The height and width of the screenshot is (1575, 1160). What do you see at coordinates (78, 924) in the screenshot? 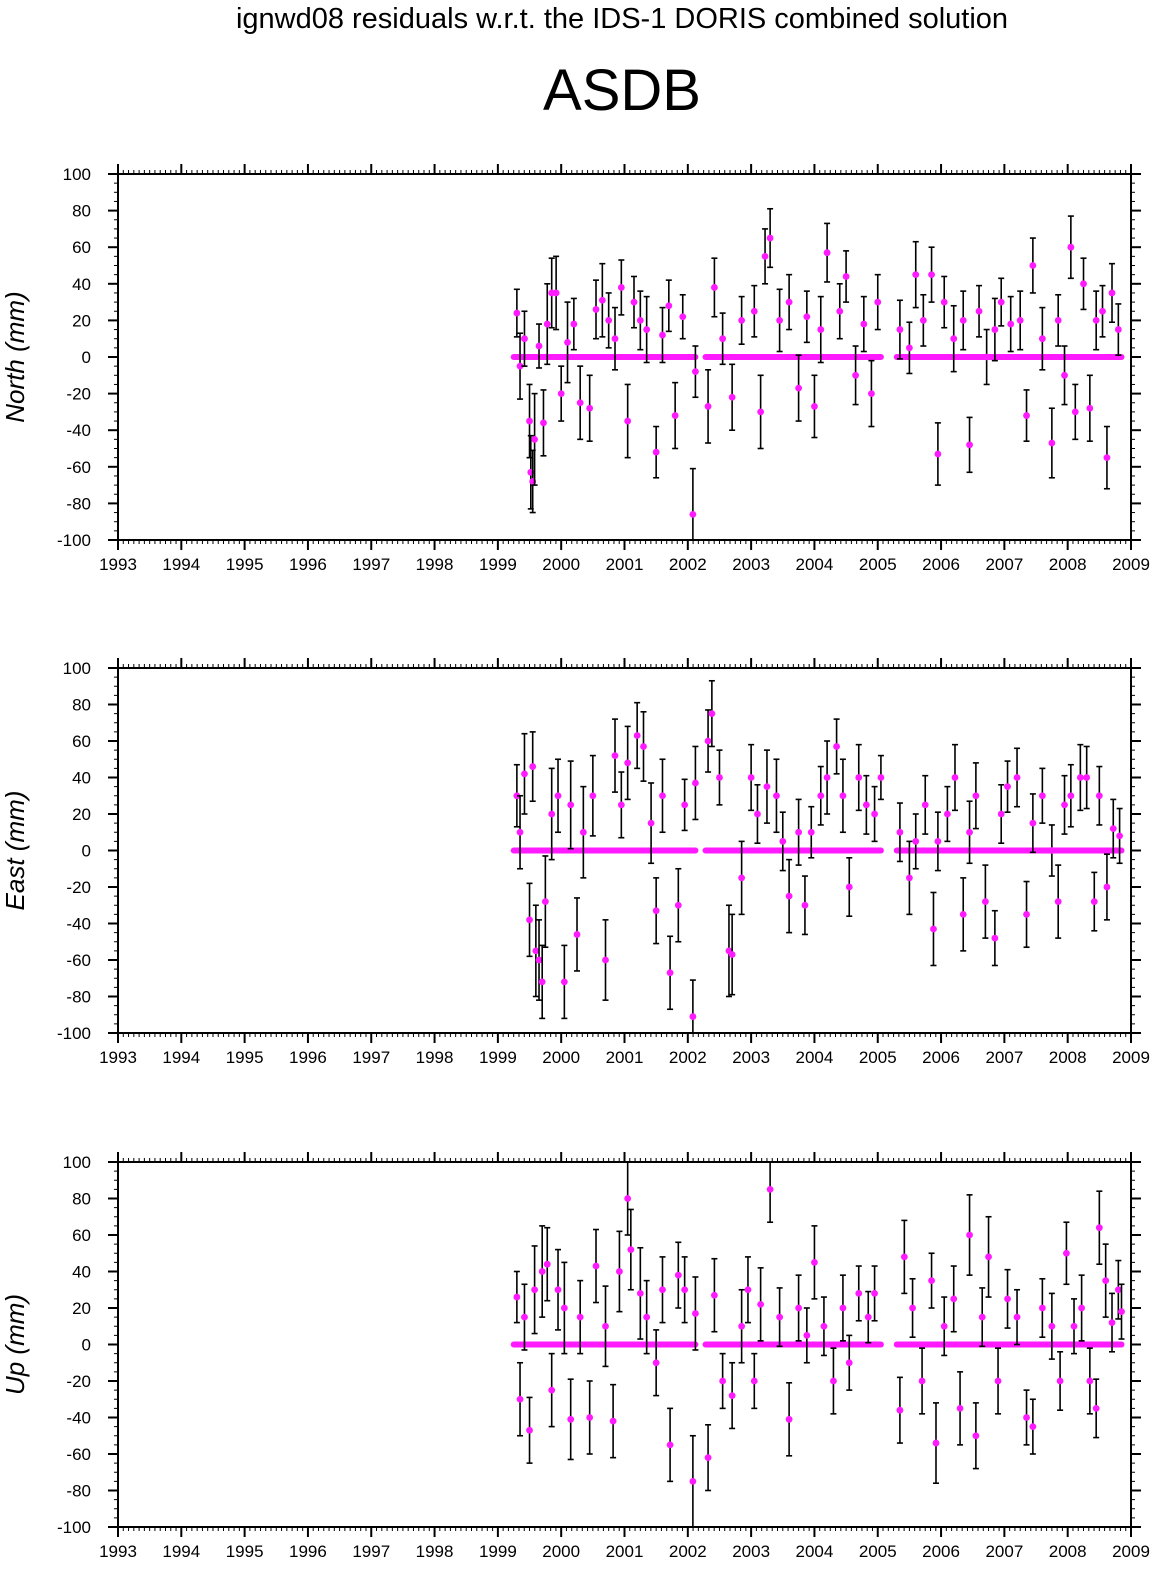
I see `y-tick-label: -40` at bounding box center [78, 924].